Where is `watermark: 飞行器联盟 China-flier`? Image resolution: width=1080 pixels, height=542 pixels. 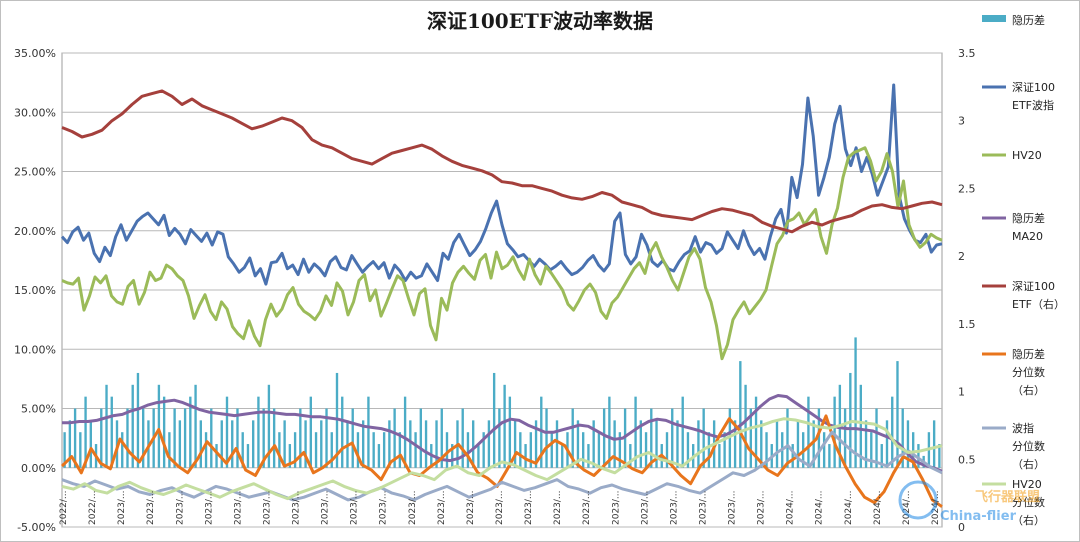 watermark: 飞行器联盟 China-flier is located at coordinates (969, 502).